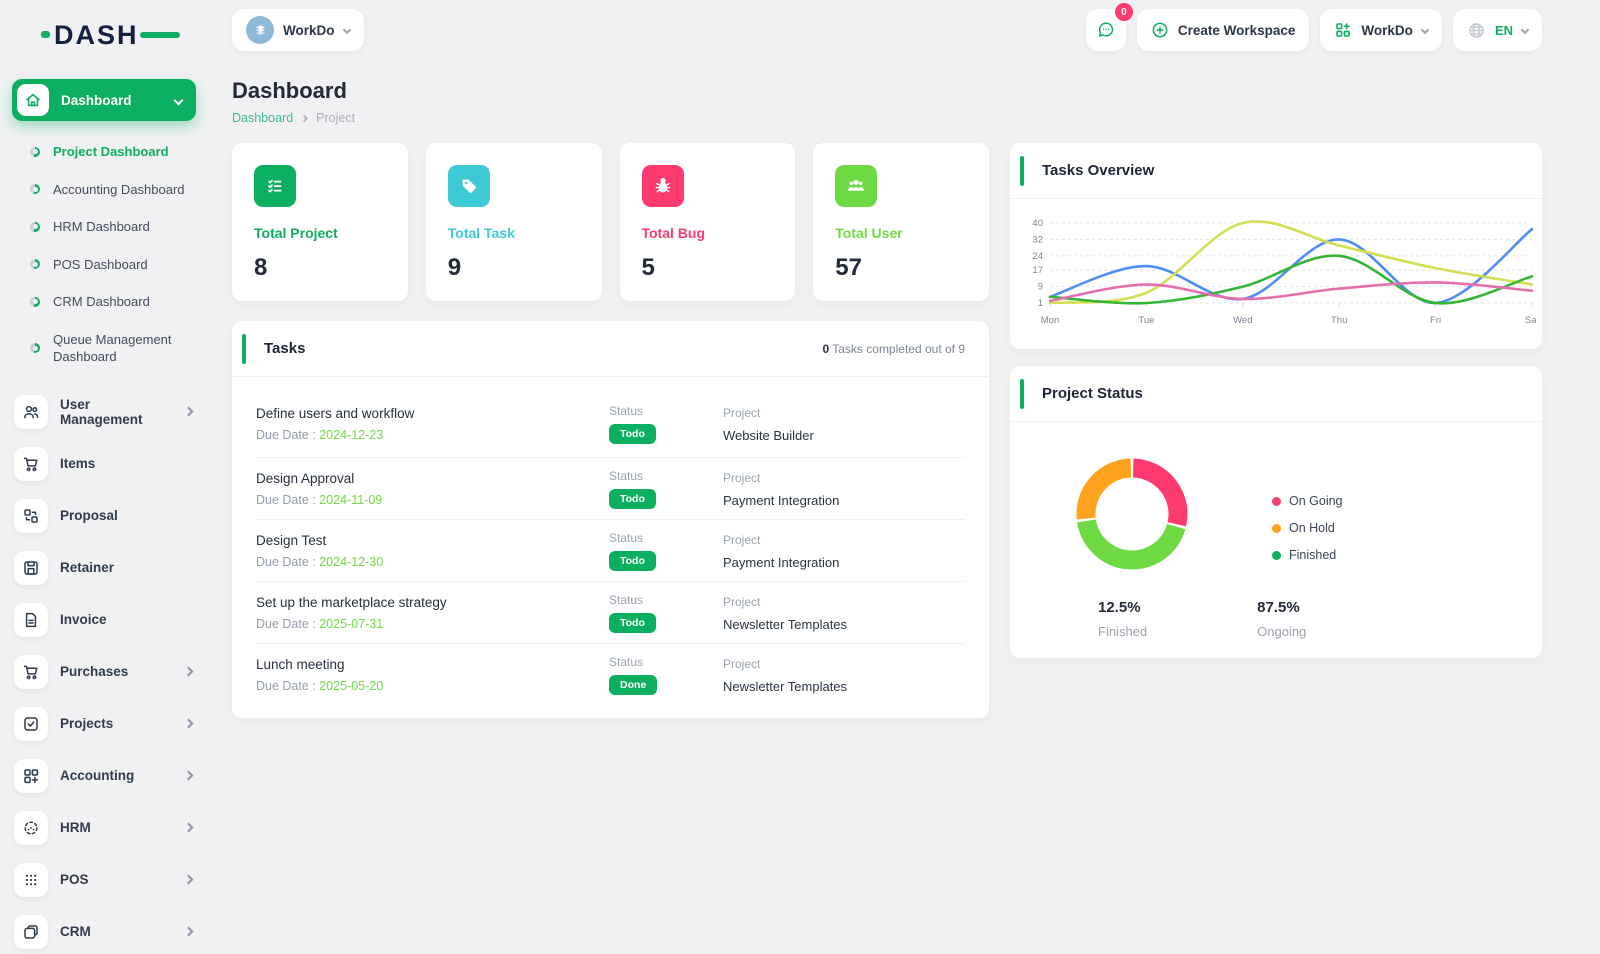 The height and width of the screenshot is (954, 1600). I want to click on apps-menu-label: WorkDo, so click(1387, 30).